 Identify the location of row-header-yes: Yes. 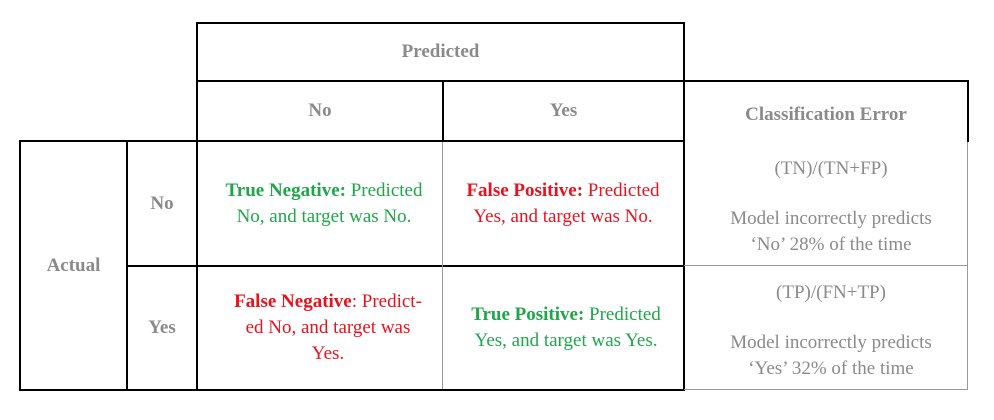
(162, 328).